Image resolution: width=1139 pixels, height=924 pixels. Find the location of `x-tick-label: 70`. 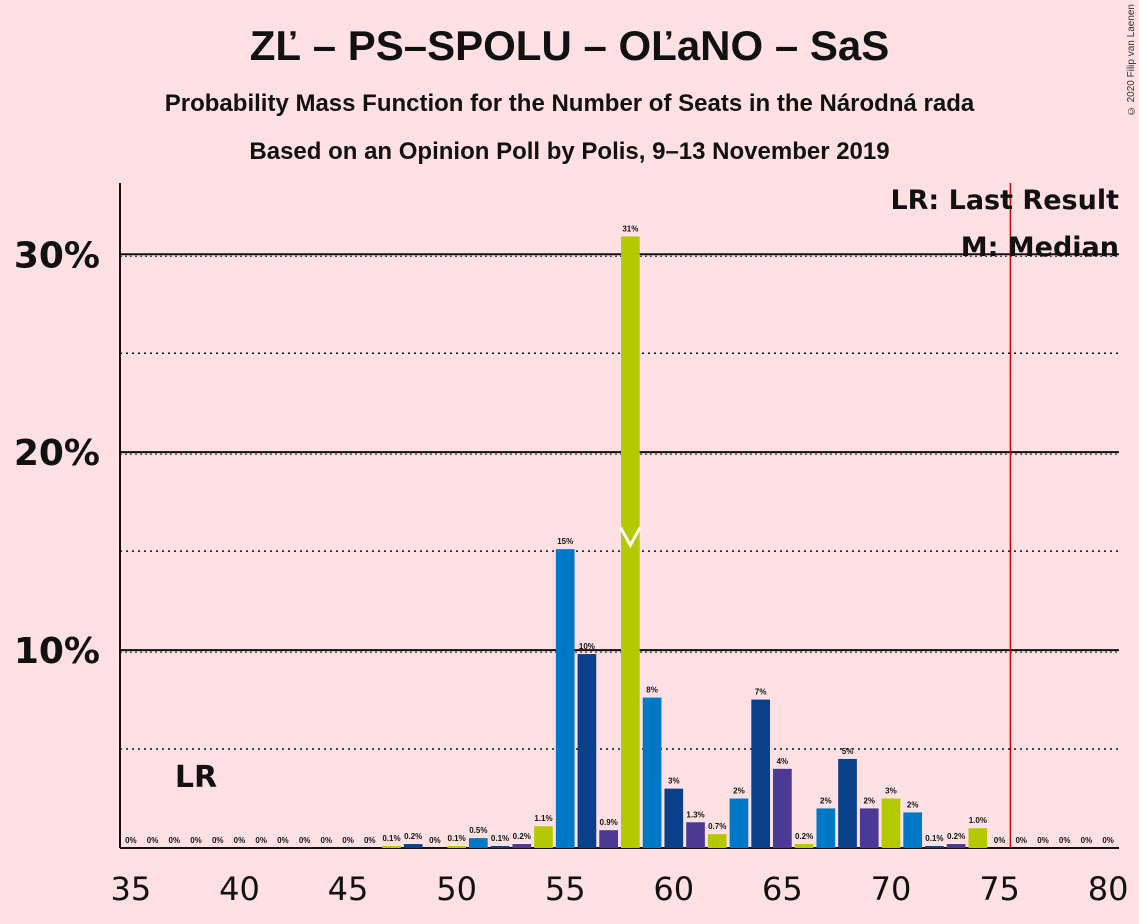

x-tick-label: 70 is located at coordinates (891, 889).